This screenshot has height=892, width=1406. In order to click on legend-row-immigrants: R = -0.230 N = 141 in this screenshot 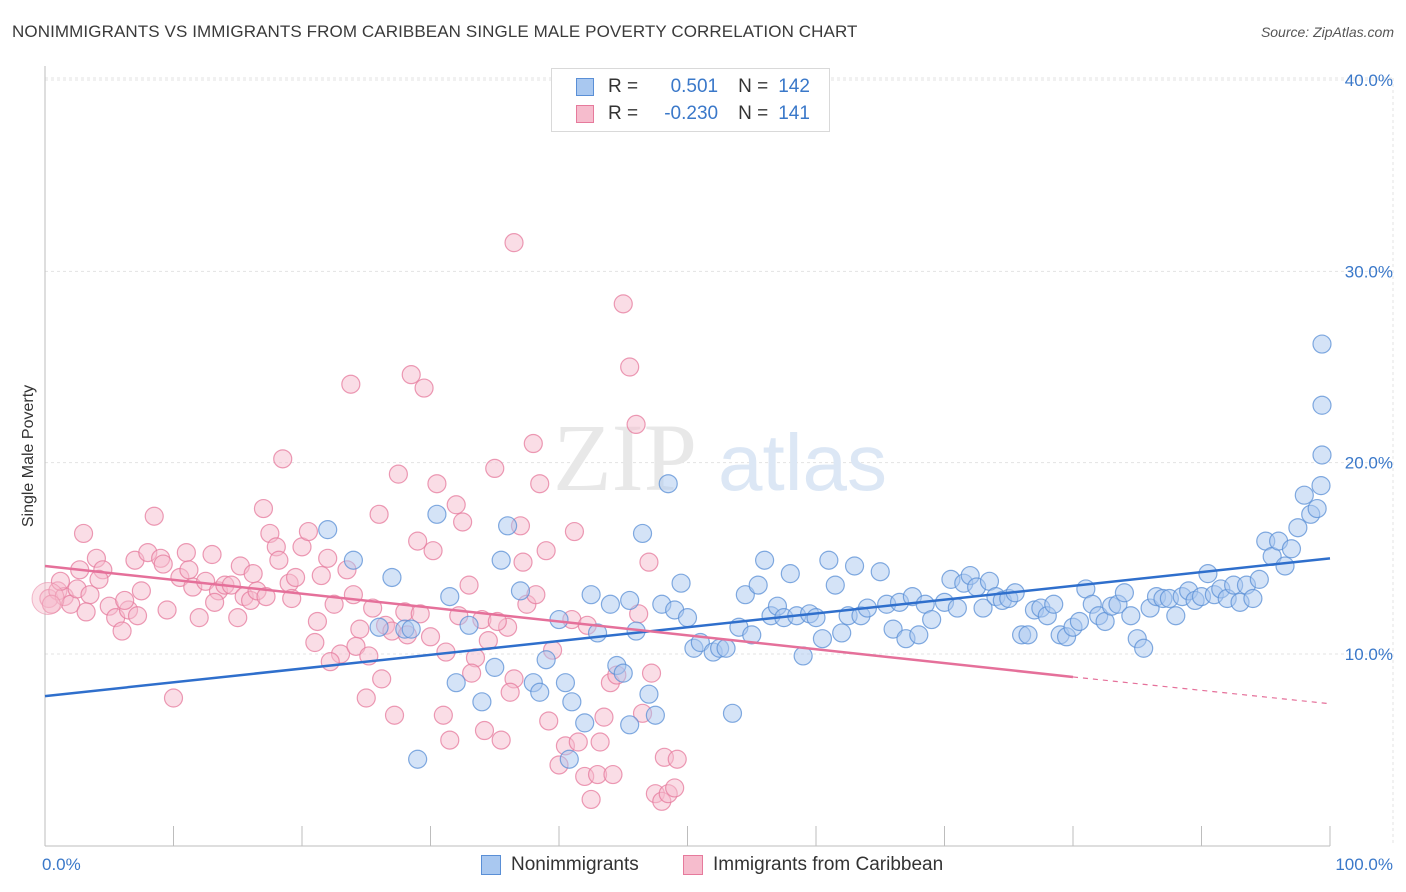, I will do `click(693, 114)`.